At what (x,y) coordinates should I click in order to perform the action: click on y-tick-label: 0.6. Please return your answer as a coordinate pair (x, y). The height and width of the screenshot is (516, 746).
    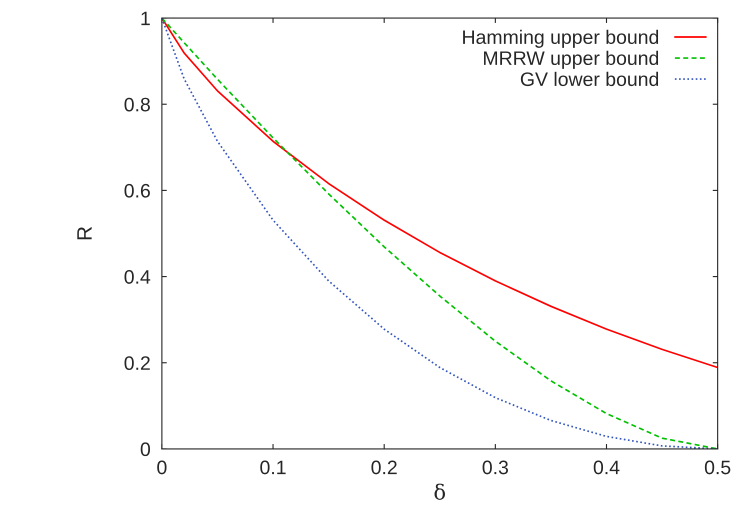
    Looking at the image, I should click on (137, 191).